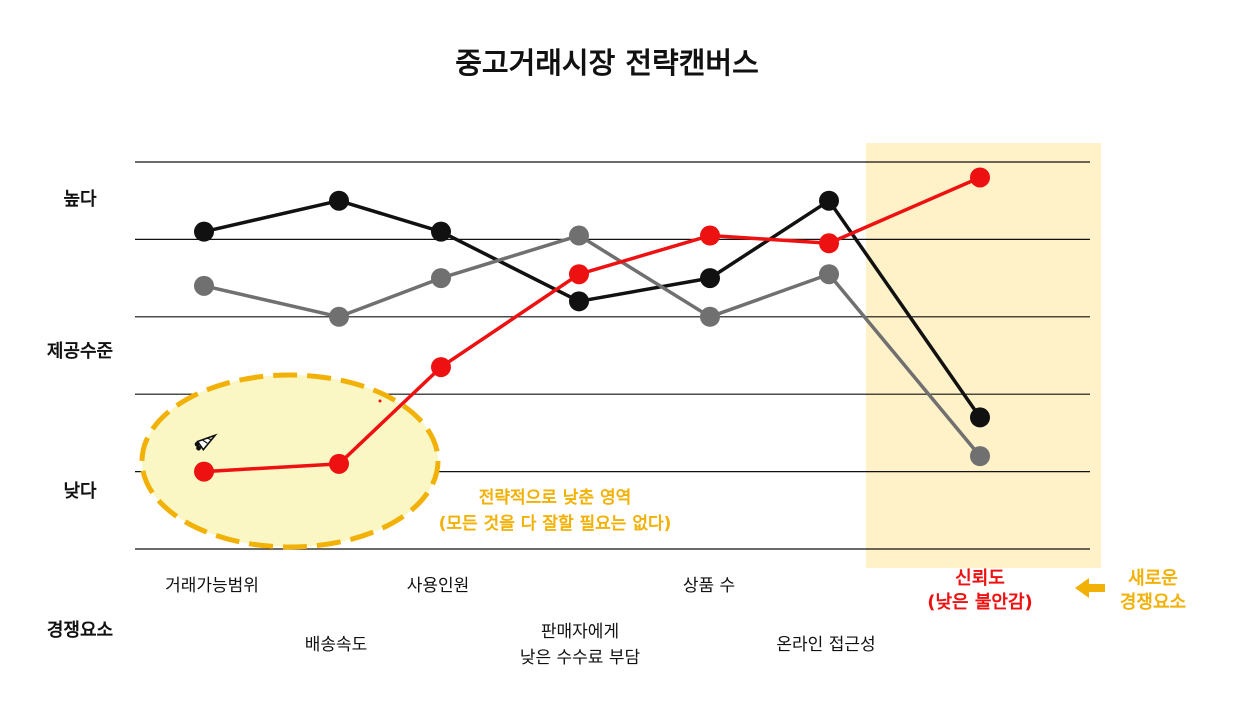 The height and width of the screenshot is (701, 1240). Describe the element at coordinates (80, 491) in the screenshot. I see `y-low-label: 낮다` at that location.